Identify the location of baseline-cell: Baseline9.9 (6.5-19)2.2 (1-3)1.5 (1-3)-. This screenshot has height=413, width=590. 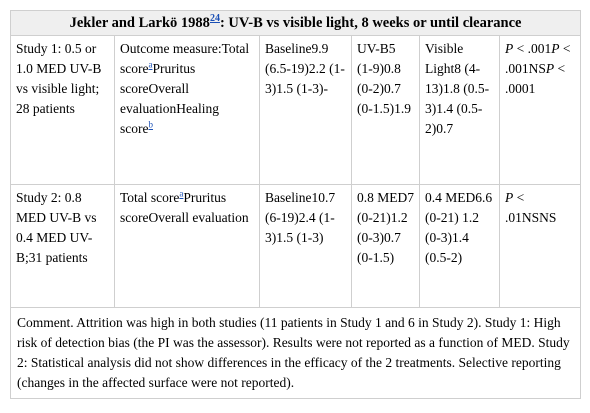
(305, 110).